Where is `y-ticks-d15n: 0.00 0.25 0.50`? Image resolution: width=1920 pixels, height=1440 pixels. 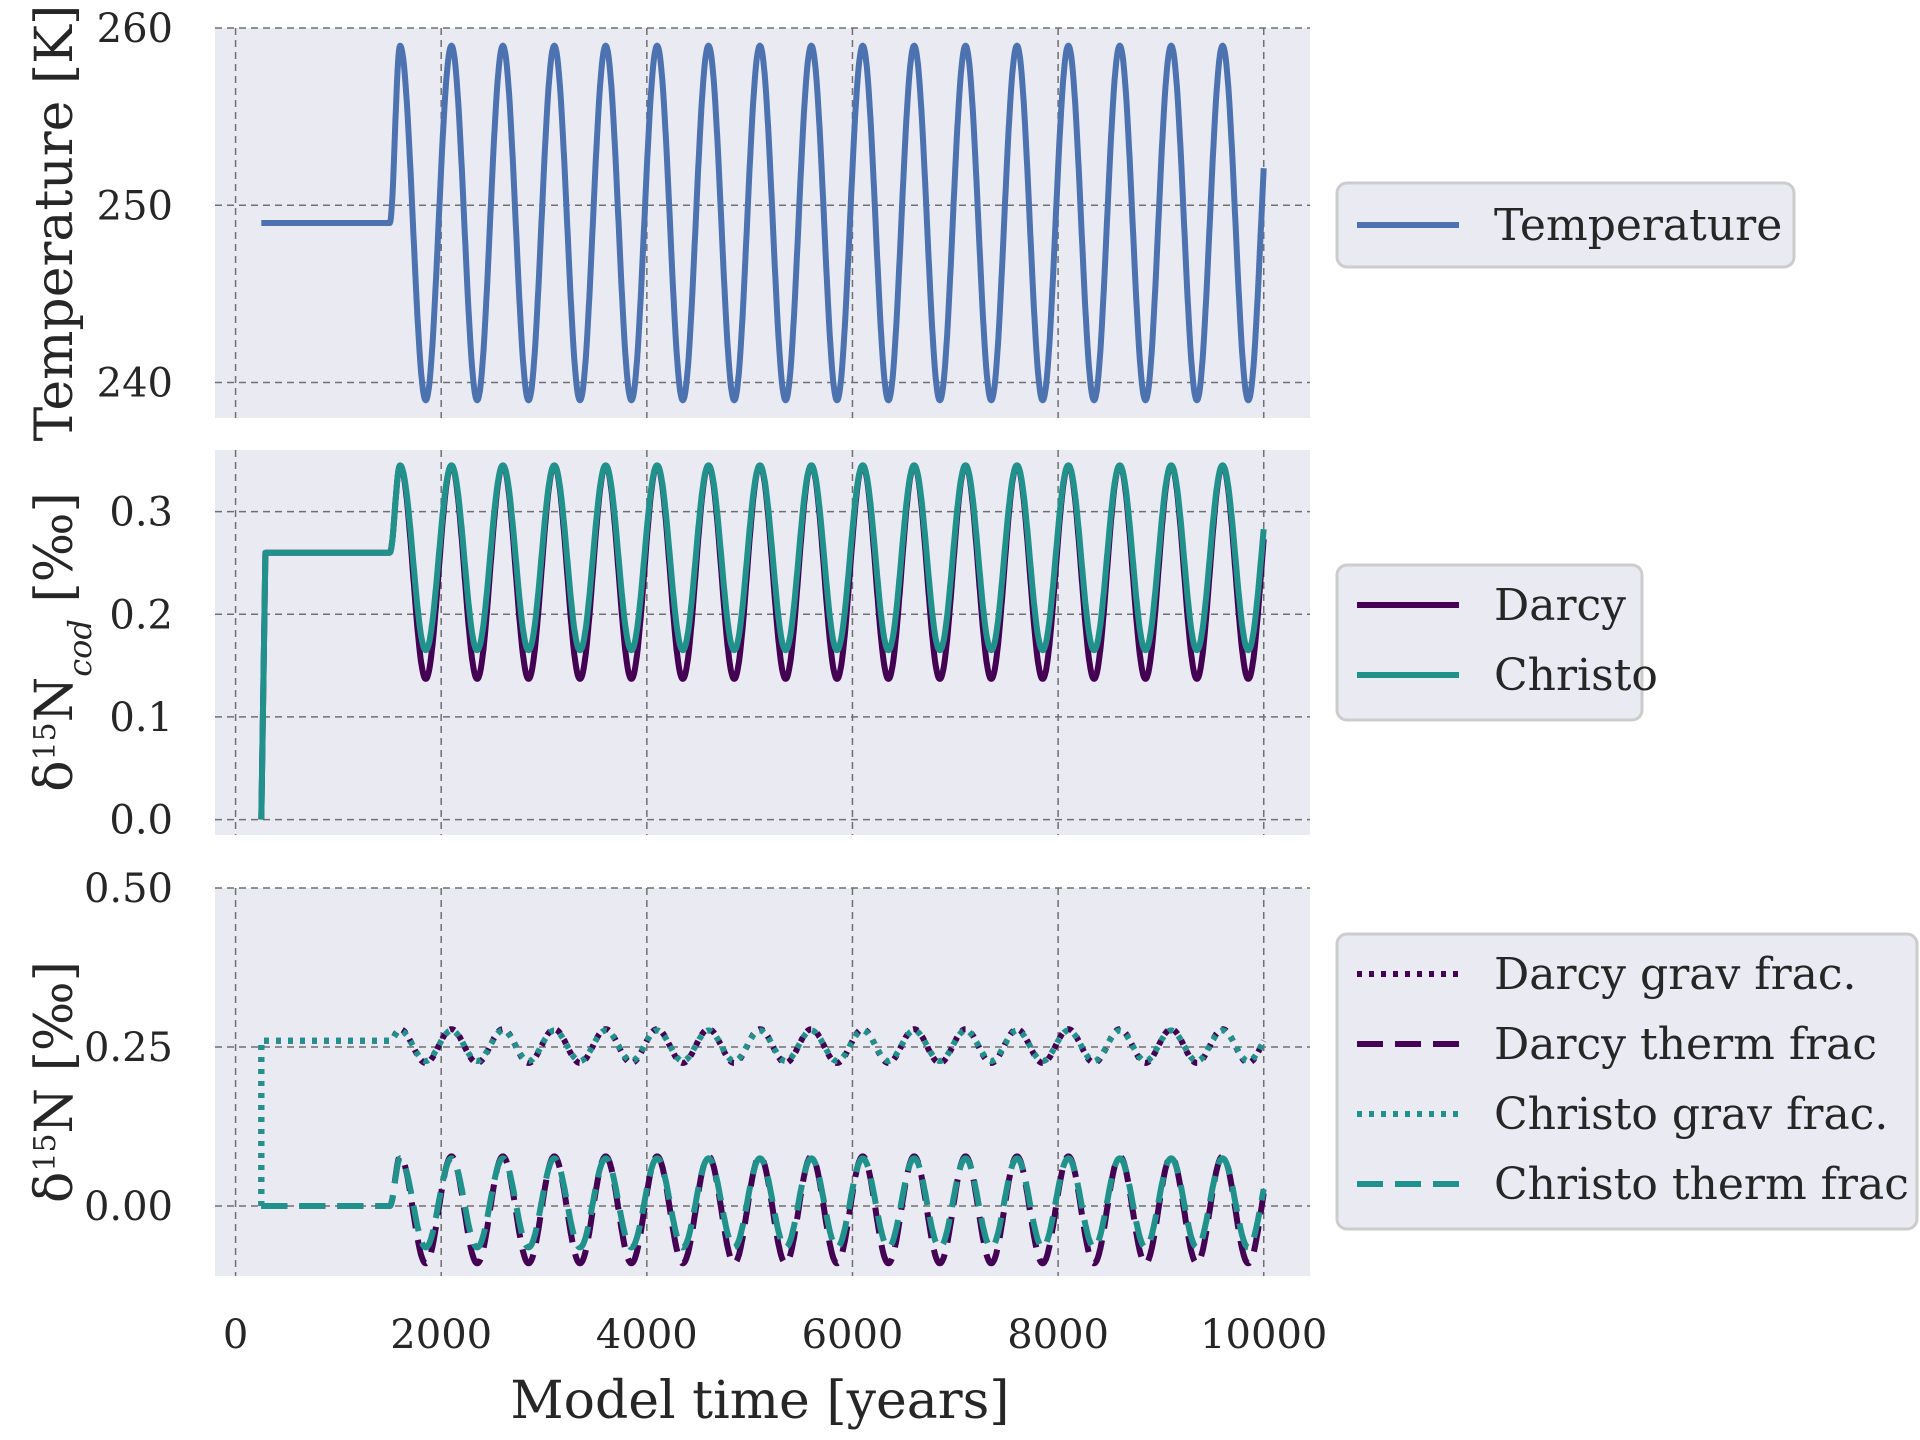
y-ticks-d15n: 0.00 0.25 0.50 is located at coordinates (128, 1048).